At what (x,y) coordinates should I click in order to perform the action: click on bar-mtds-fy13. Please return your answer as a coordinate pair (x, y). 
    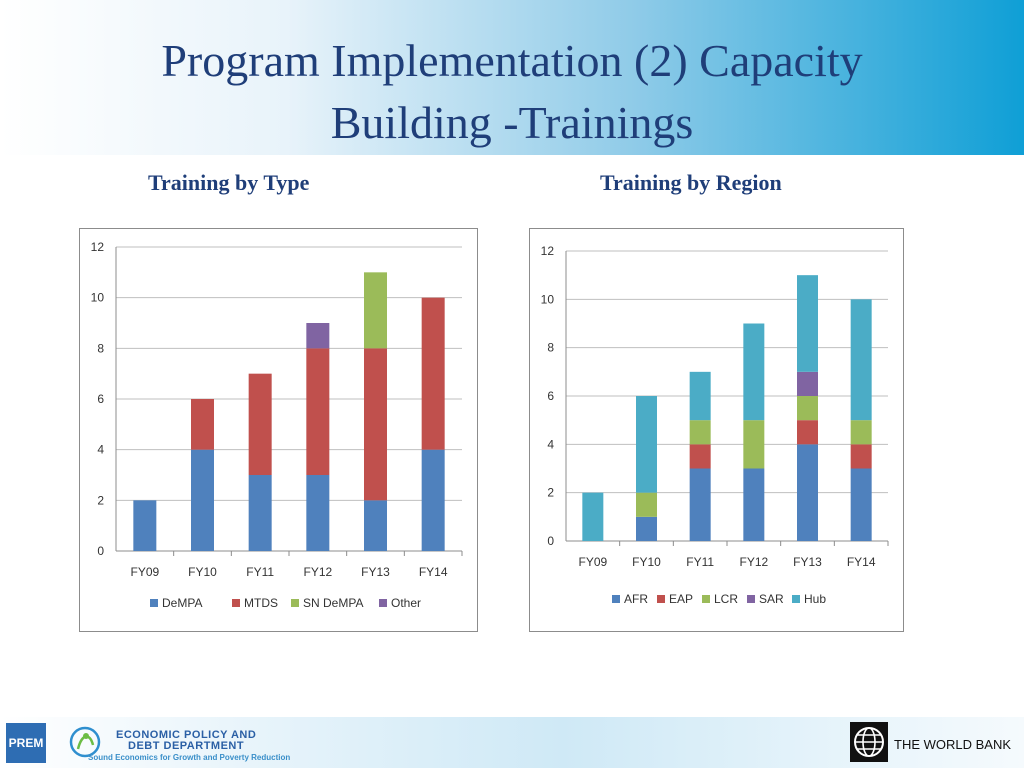
    Looking at the image, I should click on (375, 424).